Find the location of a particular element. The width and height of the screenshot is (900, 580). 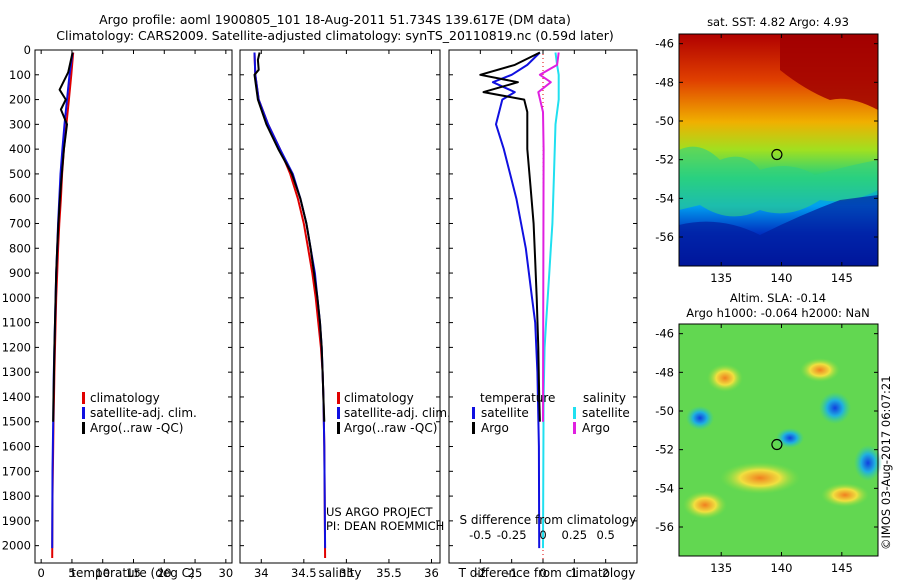

depth-tick-label: 300 is located at coordinates (20, 124).